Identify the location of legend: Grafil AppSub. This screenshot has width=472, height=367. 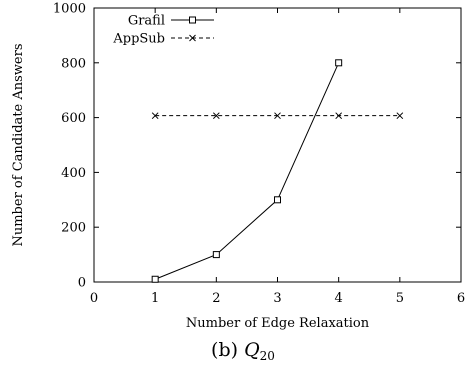
(163, 30).